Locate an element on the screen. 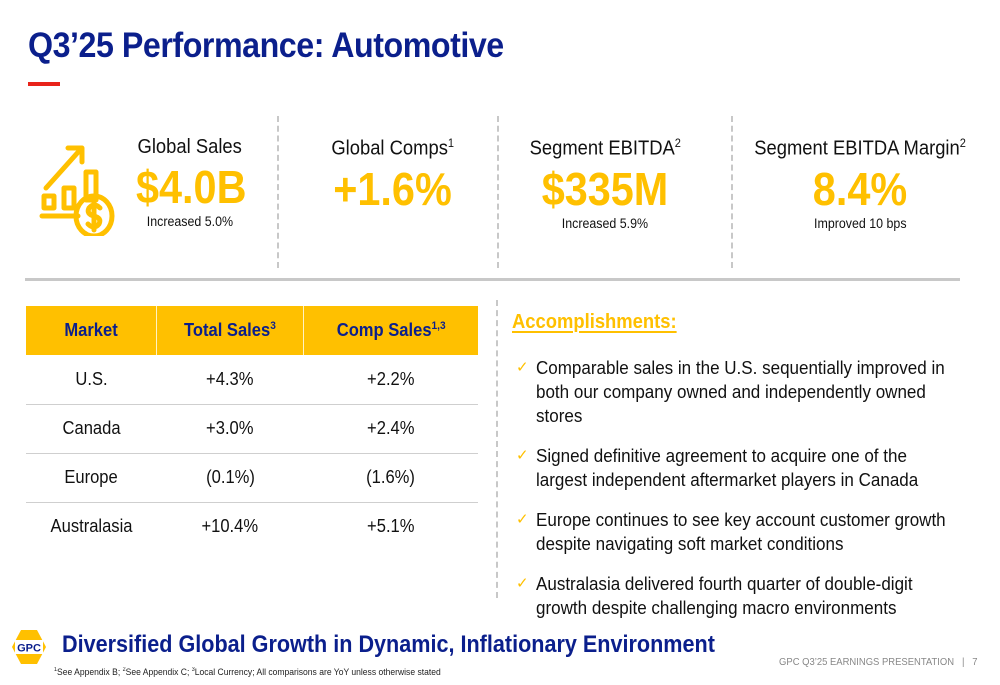 This screenshot has height=685, width=1000. cell-market: Australasia is located at coordinates (91, 526).